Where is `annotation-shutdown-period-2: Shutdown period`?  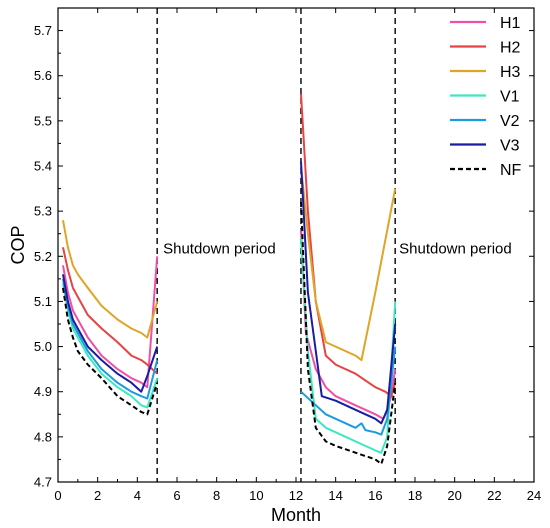 annotation-shutdown-period-2: Shutdown period is located at coordinates (455, 248).